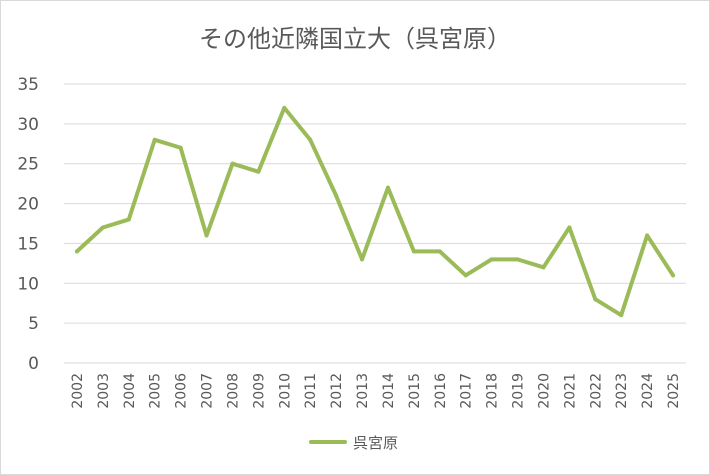 This screenshot has height=475, width=710. I want to click on x-tick-label: 2018, so click(493, 391).